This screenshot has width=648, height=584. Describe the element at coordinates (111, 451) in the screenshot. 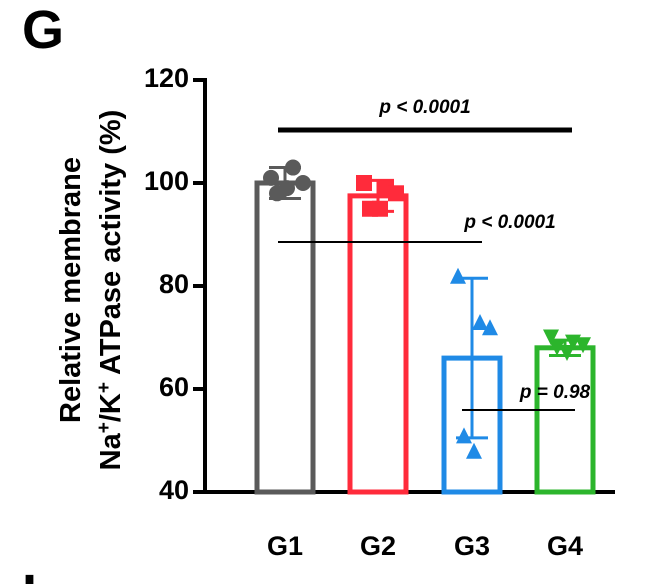

I see `y-label-part: Na` at that location.